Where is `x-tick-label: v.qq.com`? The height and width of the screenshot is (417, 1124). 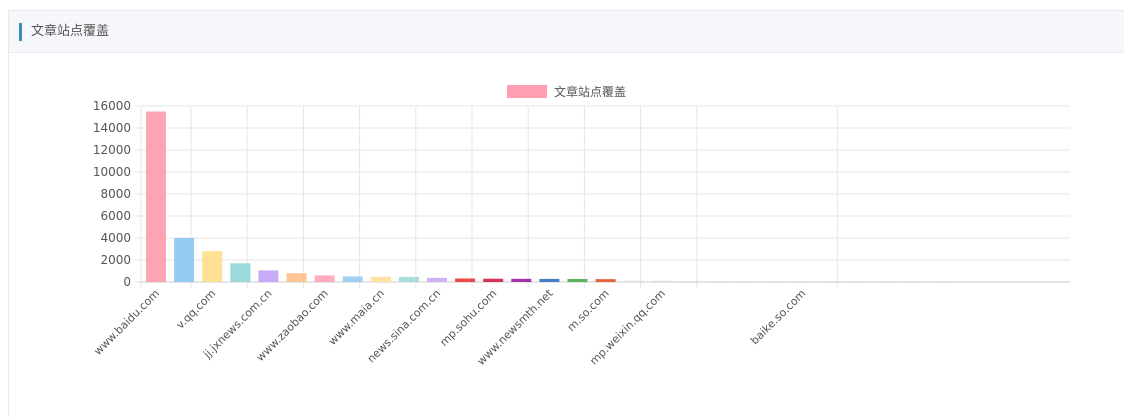
x-tick-label: v.qq.com is located at coordinates (196, 309).